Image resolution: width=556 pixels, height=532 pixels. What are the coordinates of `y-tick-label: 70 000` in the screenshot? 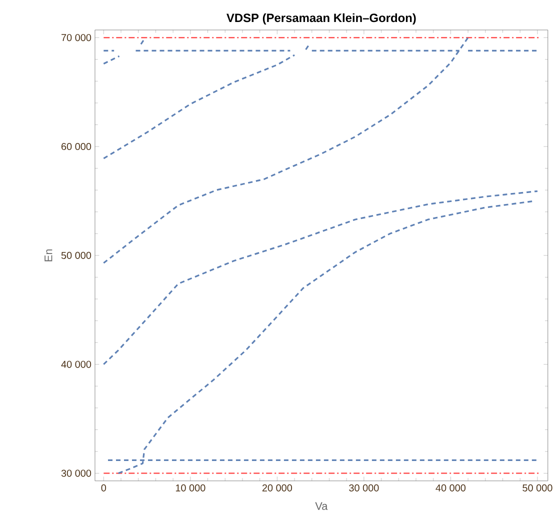 It's located at (77, 38).